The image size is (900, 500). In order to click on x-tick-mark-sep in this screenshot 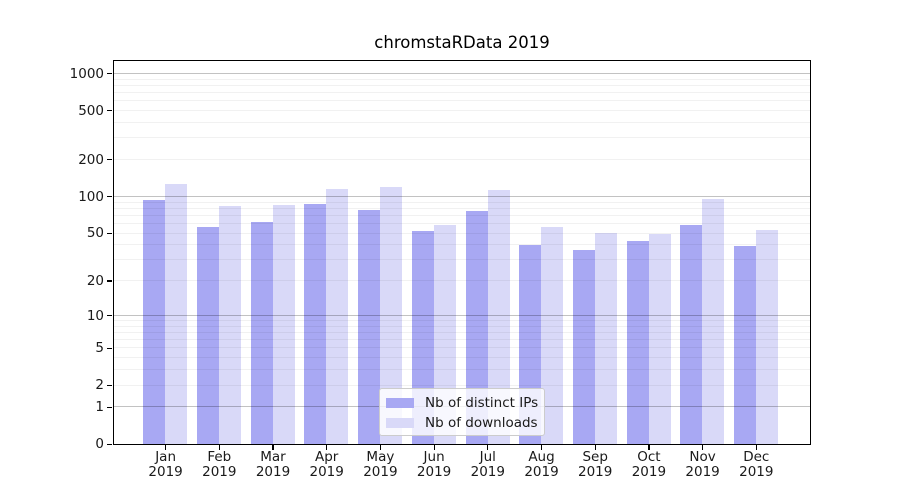, I will do `click(595, 447)`.